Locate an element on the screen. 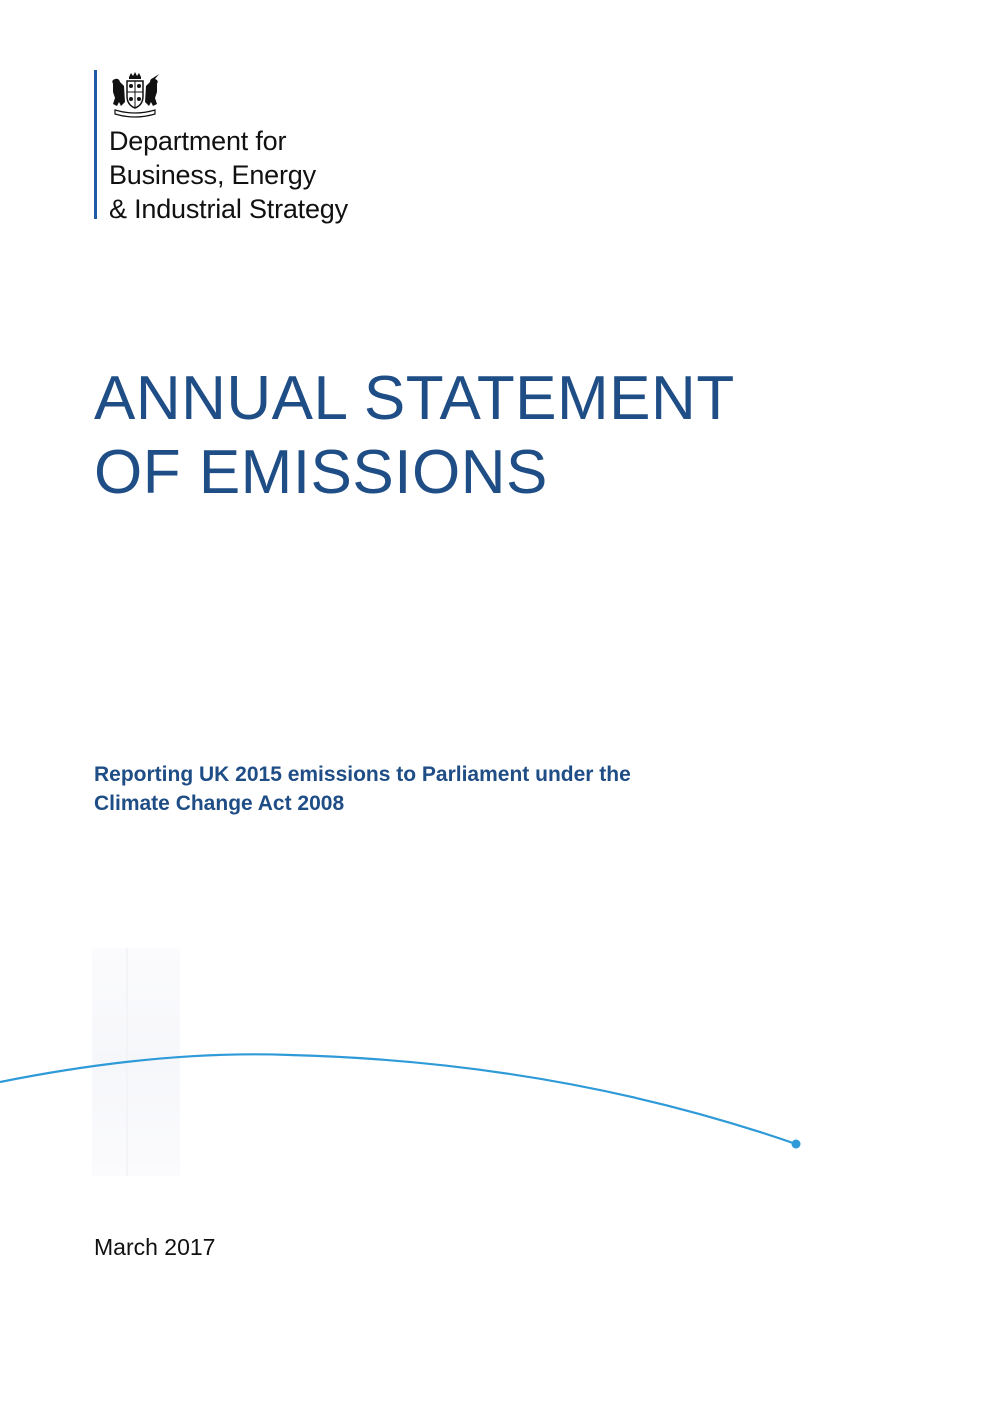 Image resolution: width=991 pixels, height=1401 pixels. publication-date: March 2017 is located at coordinates (155, 1247).